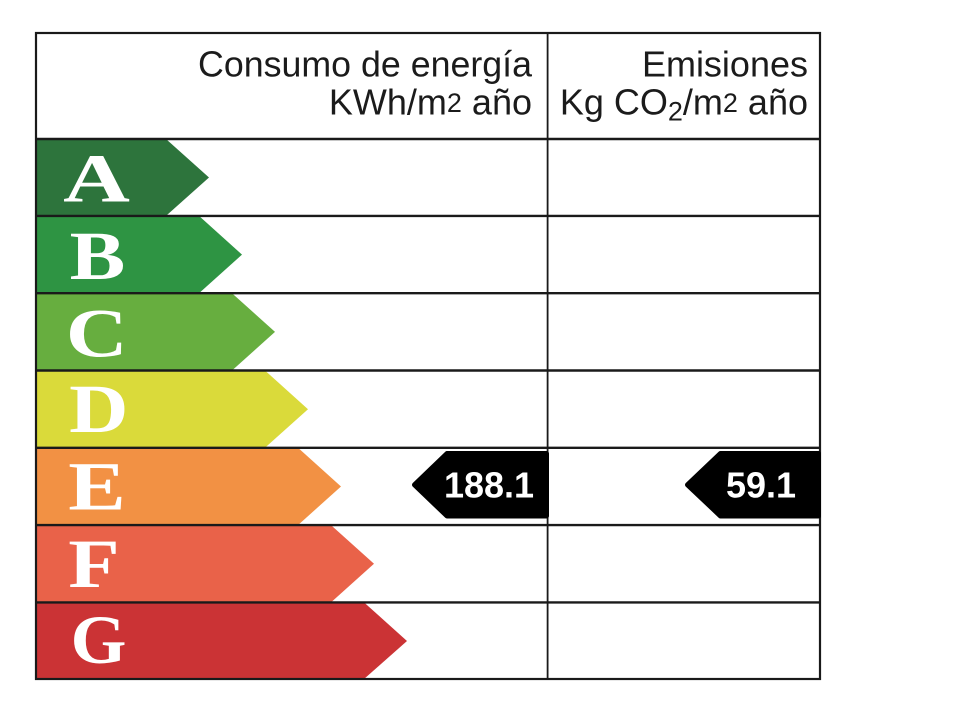 Image resolution: width=960 pixels, height=720 pixels. What do you see at coordinates (761, 485) in the screenshot?
I see `svg-text: 59.1` at bounding box center [761, 485].